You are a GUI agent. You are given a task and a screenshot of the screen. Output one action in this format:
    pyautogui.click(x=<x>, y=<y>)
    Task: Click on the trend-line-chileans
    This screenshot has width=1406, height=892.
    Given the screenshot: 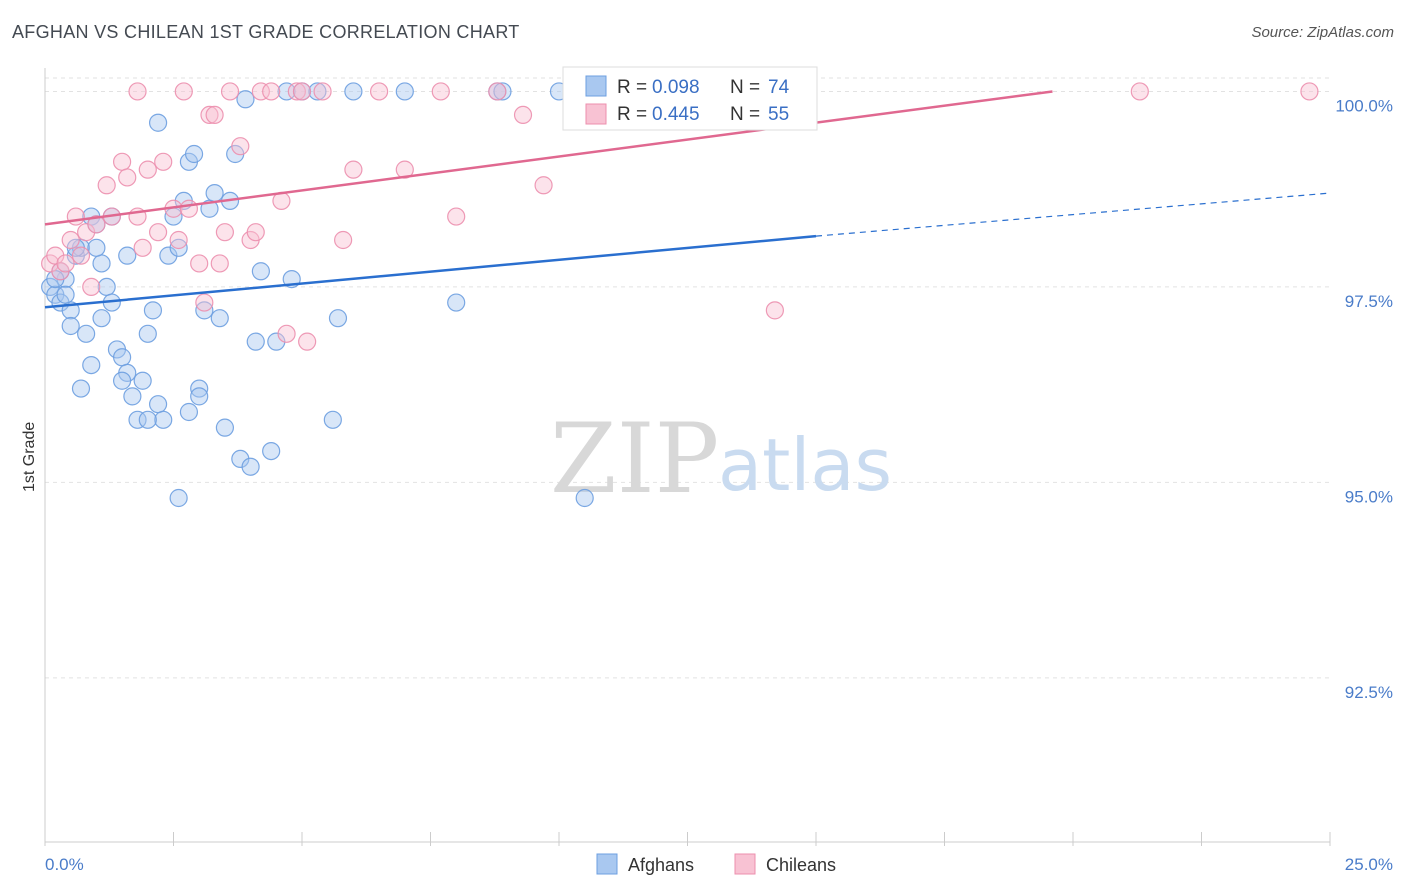 What is the action you would take?
    pyautogui.click(x=548, y=158)
    